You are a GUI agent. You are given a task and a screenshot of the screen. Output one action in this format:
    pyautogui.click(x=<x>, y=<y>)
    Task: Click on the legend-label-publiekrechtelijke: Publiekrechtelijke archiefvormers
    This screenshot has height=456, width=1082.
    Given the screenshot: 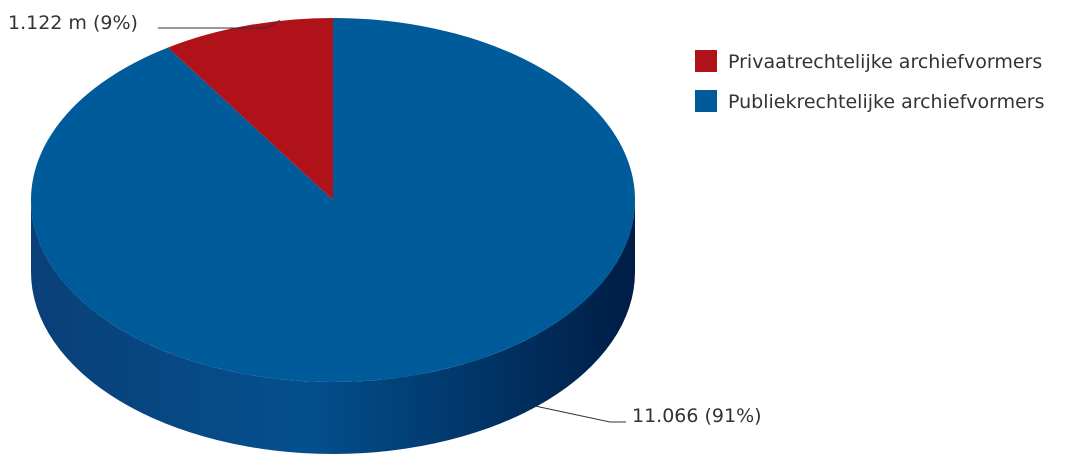 What is the action you would take?
    pyautogui.click(x=886, y=102)
    